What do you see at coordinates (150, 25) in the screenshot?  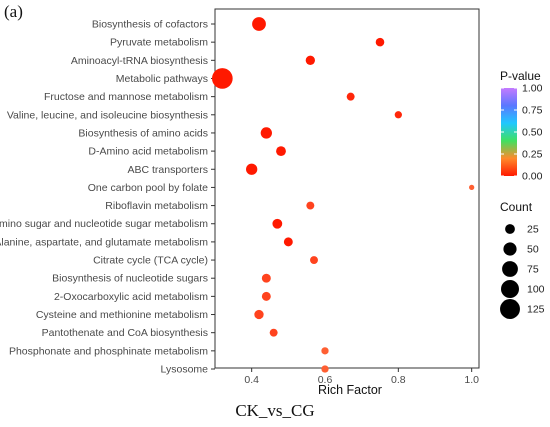 I see `y-tick-label: Biosynthesis of cofactors` at bounding box center [150, 25].